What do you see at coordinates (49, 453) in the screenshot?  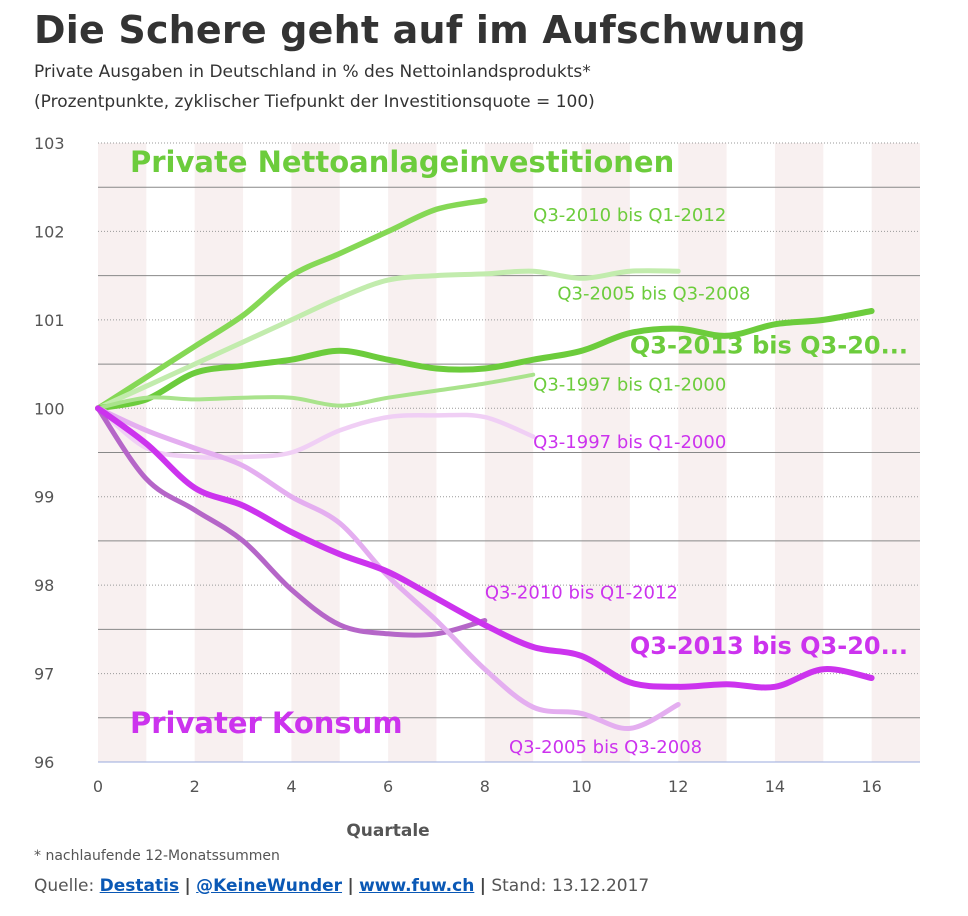 I see `y-axis-ticks: 96 97 98 99 100 101 102 103` at bounding box center [49, 453].